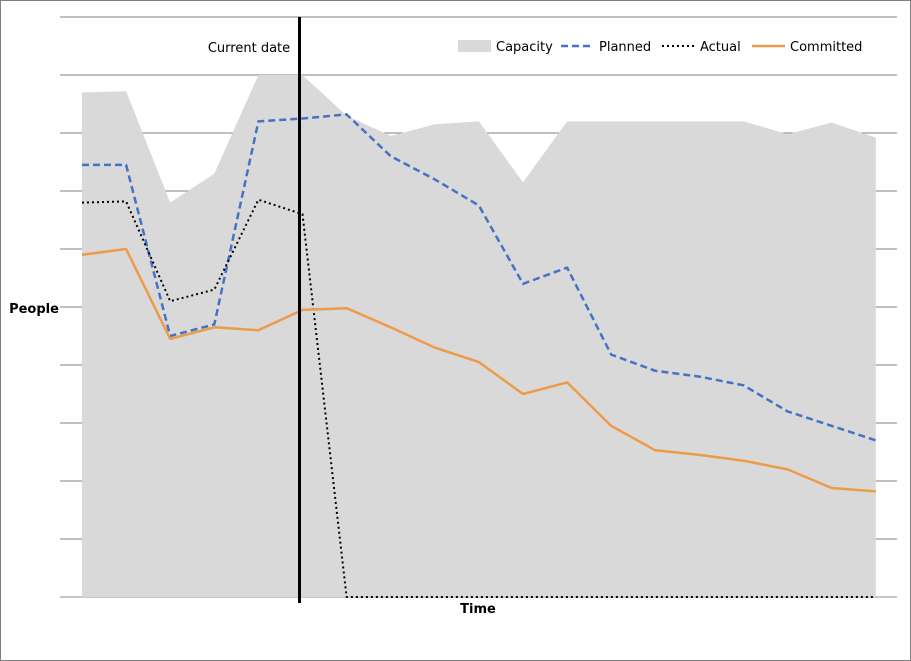 The image size is (911, 661). Describe the element at coordinates (660, 47) in the screenshot. I see `legend: Capacity Planned Actual Committed` at that location.